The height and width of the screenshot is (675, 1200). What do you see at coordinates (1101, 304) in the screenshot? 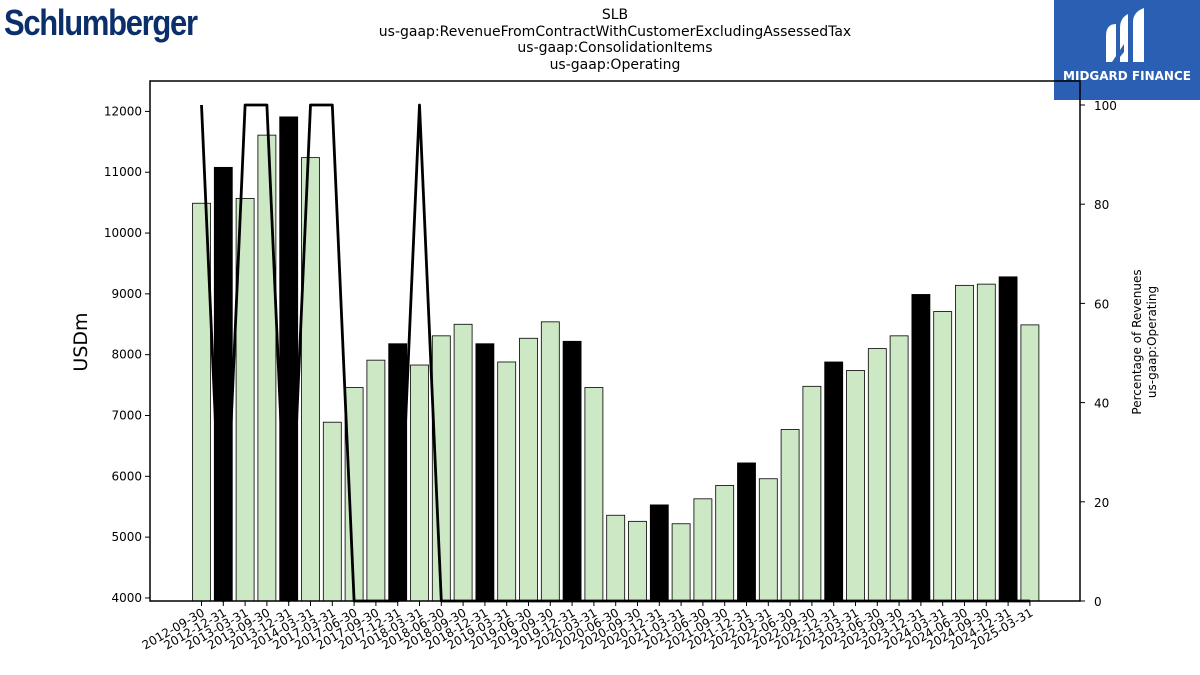
I see `y2-tick-label: 60` at bounding box center [1101, 304].